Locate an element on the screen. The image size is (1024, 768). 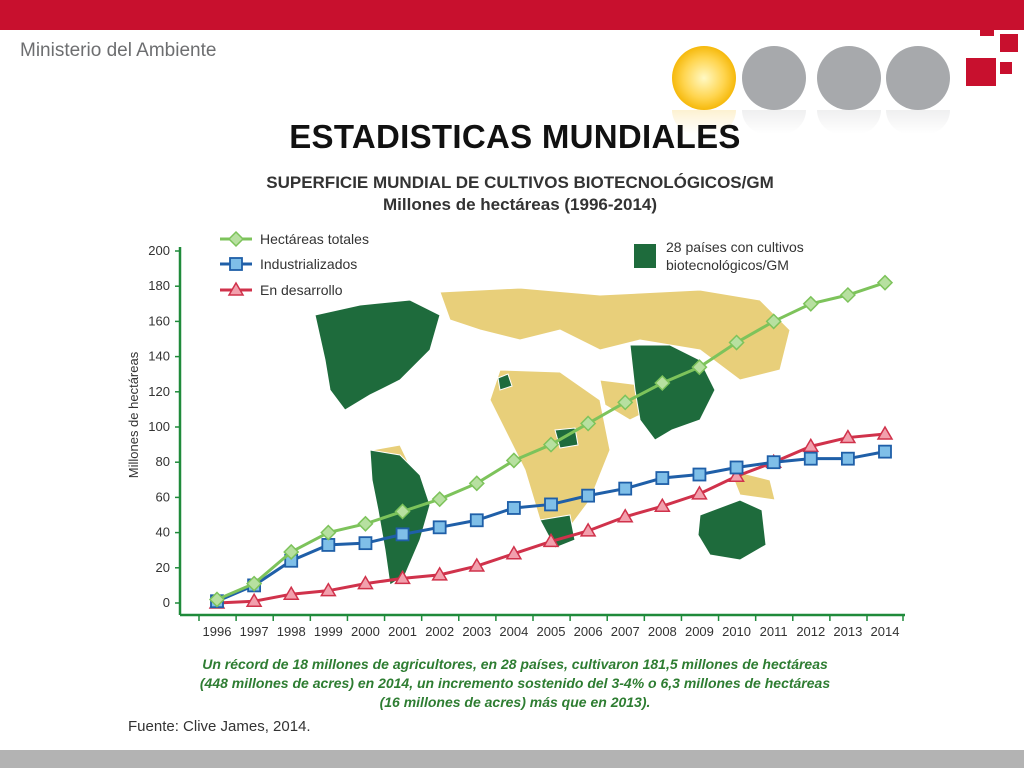
x-tick-label: 2005 is located at coordinates (551, 631).